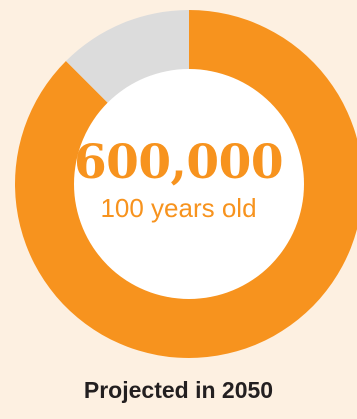 Image resolution: width=357 pixels, height=419 pixels. Describe the element at coordinates (178, 208) in the screenshot. I see `center-label: 100 years old` at that location.